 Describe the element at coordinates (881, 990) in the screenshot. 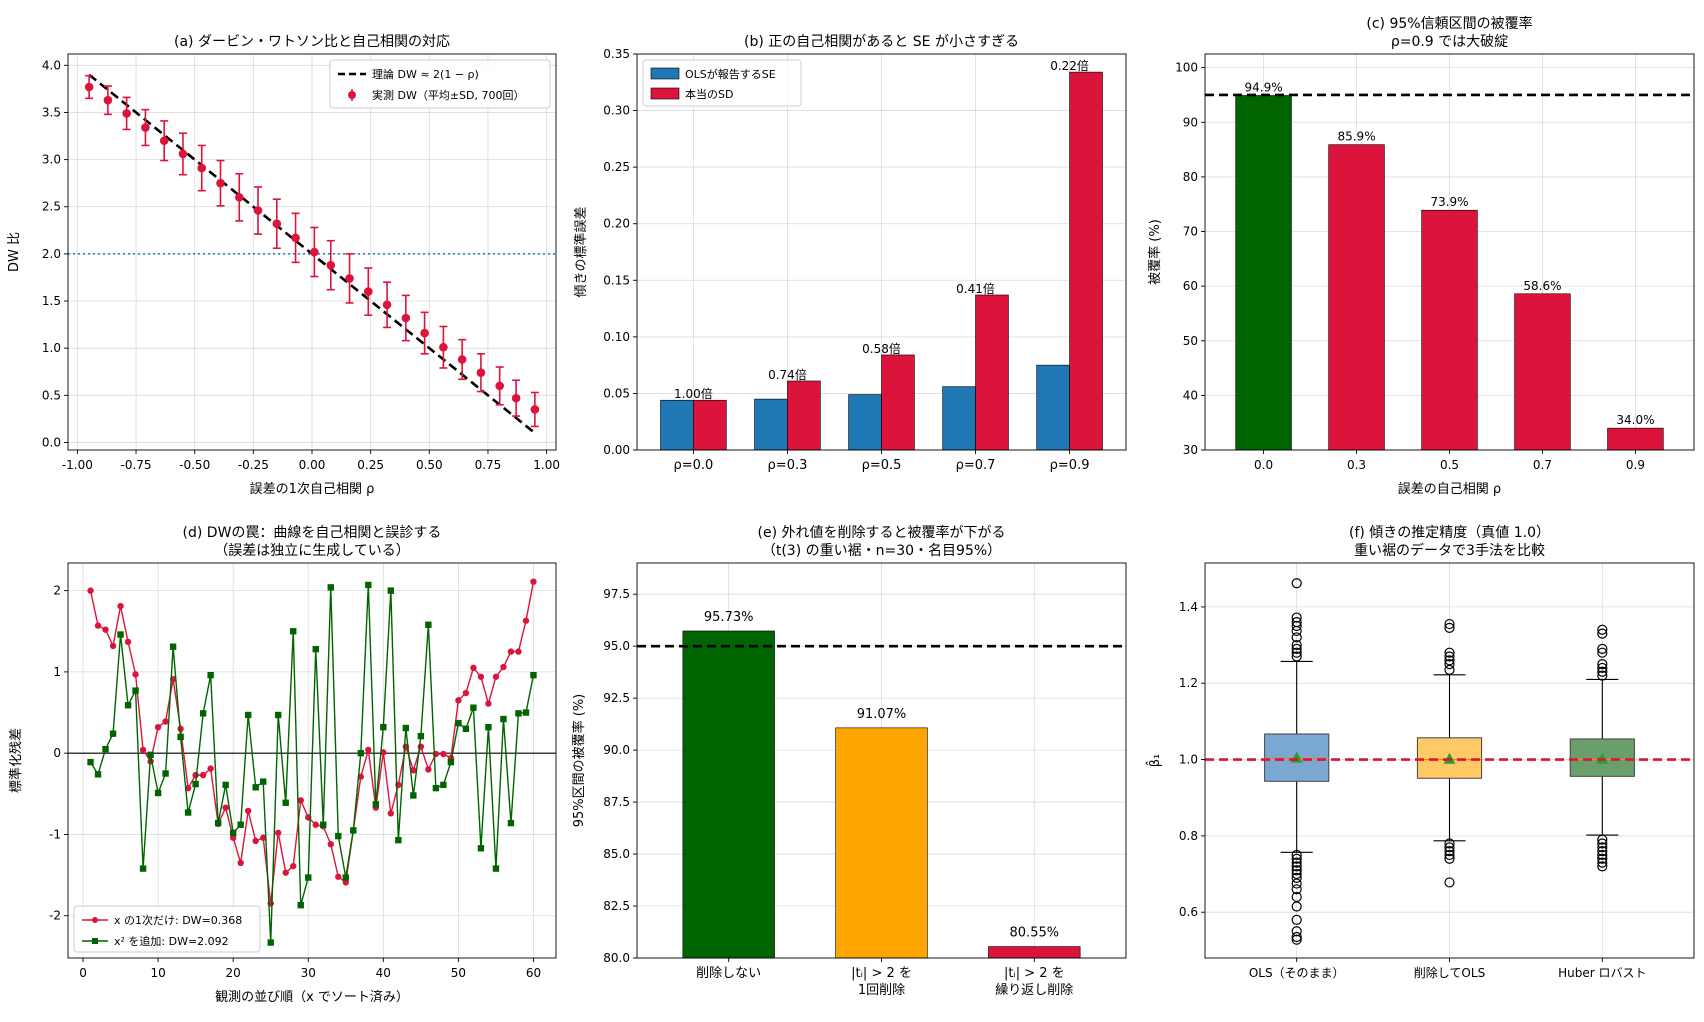

I see `x-tick-label: 1回削除` at that location.